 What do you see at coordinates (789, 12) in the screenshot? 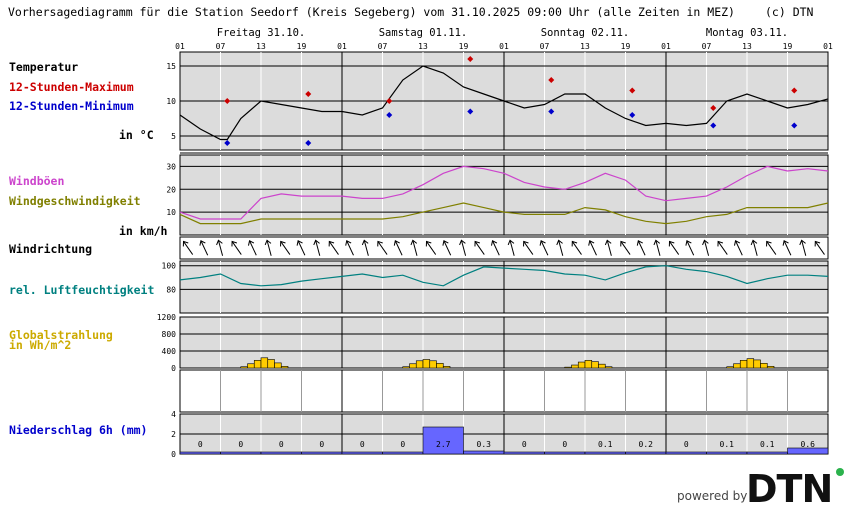
I see `copyright: (c) DTN` at bounding box center [789, 12].